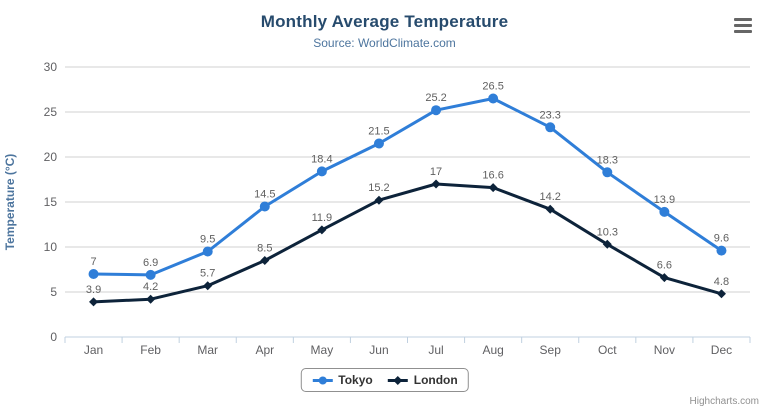  I want to click on data-label-tokyo: 26.5, so click(492, 87).